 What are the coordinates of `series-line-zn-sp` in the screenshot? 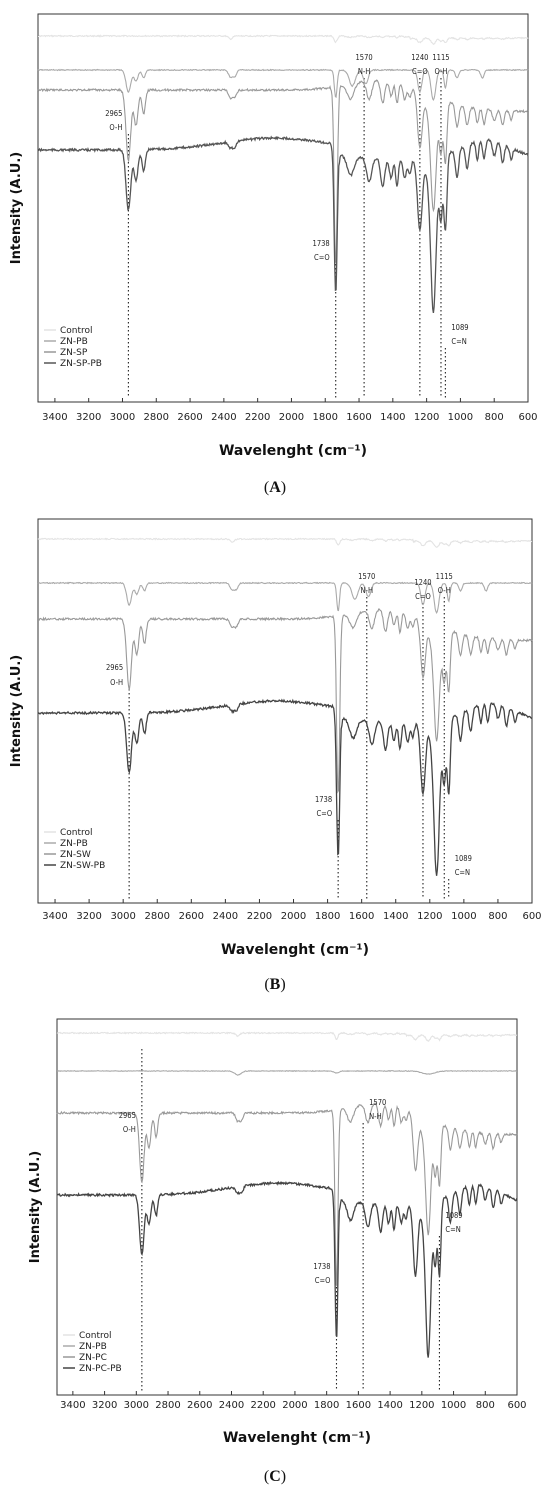 It's located at (283, 172).